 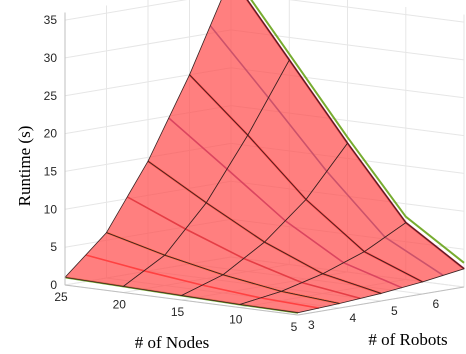 What do you see at coordinates (353, 318) in the screenshot?
I see `y-tick-label: 4` at bounding box center [353, 318].